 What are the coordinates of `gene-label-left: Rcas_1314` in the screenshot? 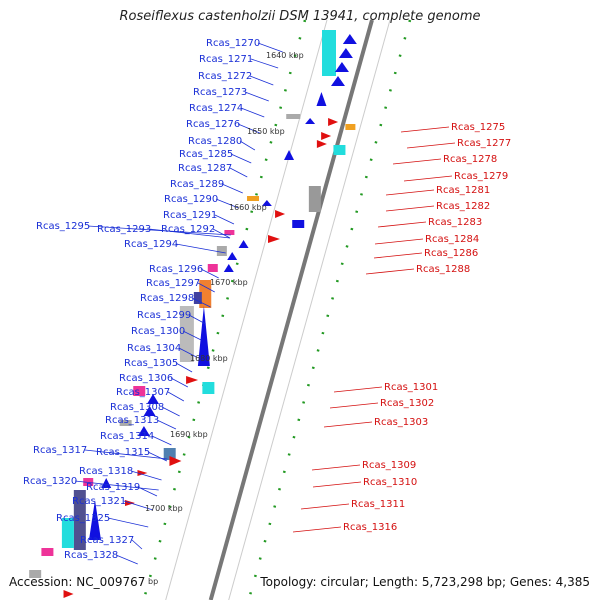 It's located at (127, 436).